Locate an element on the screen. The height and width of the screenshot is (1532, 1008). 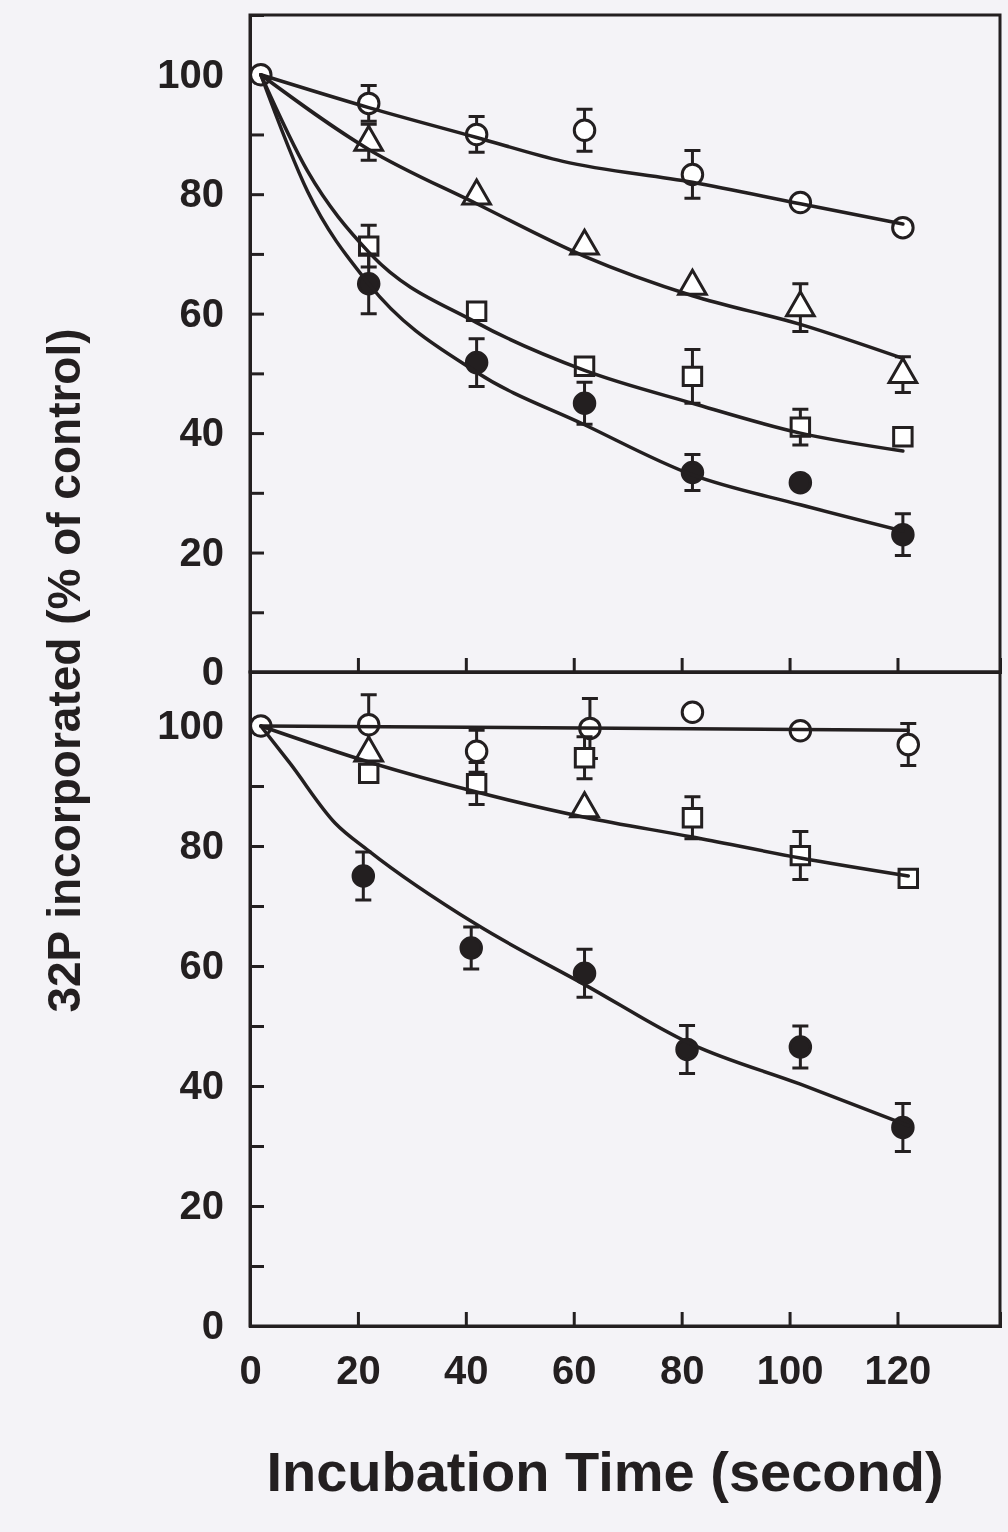
x-tick-label: 120 is located at coordinates (898, 1370).